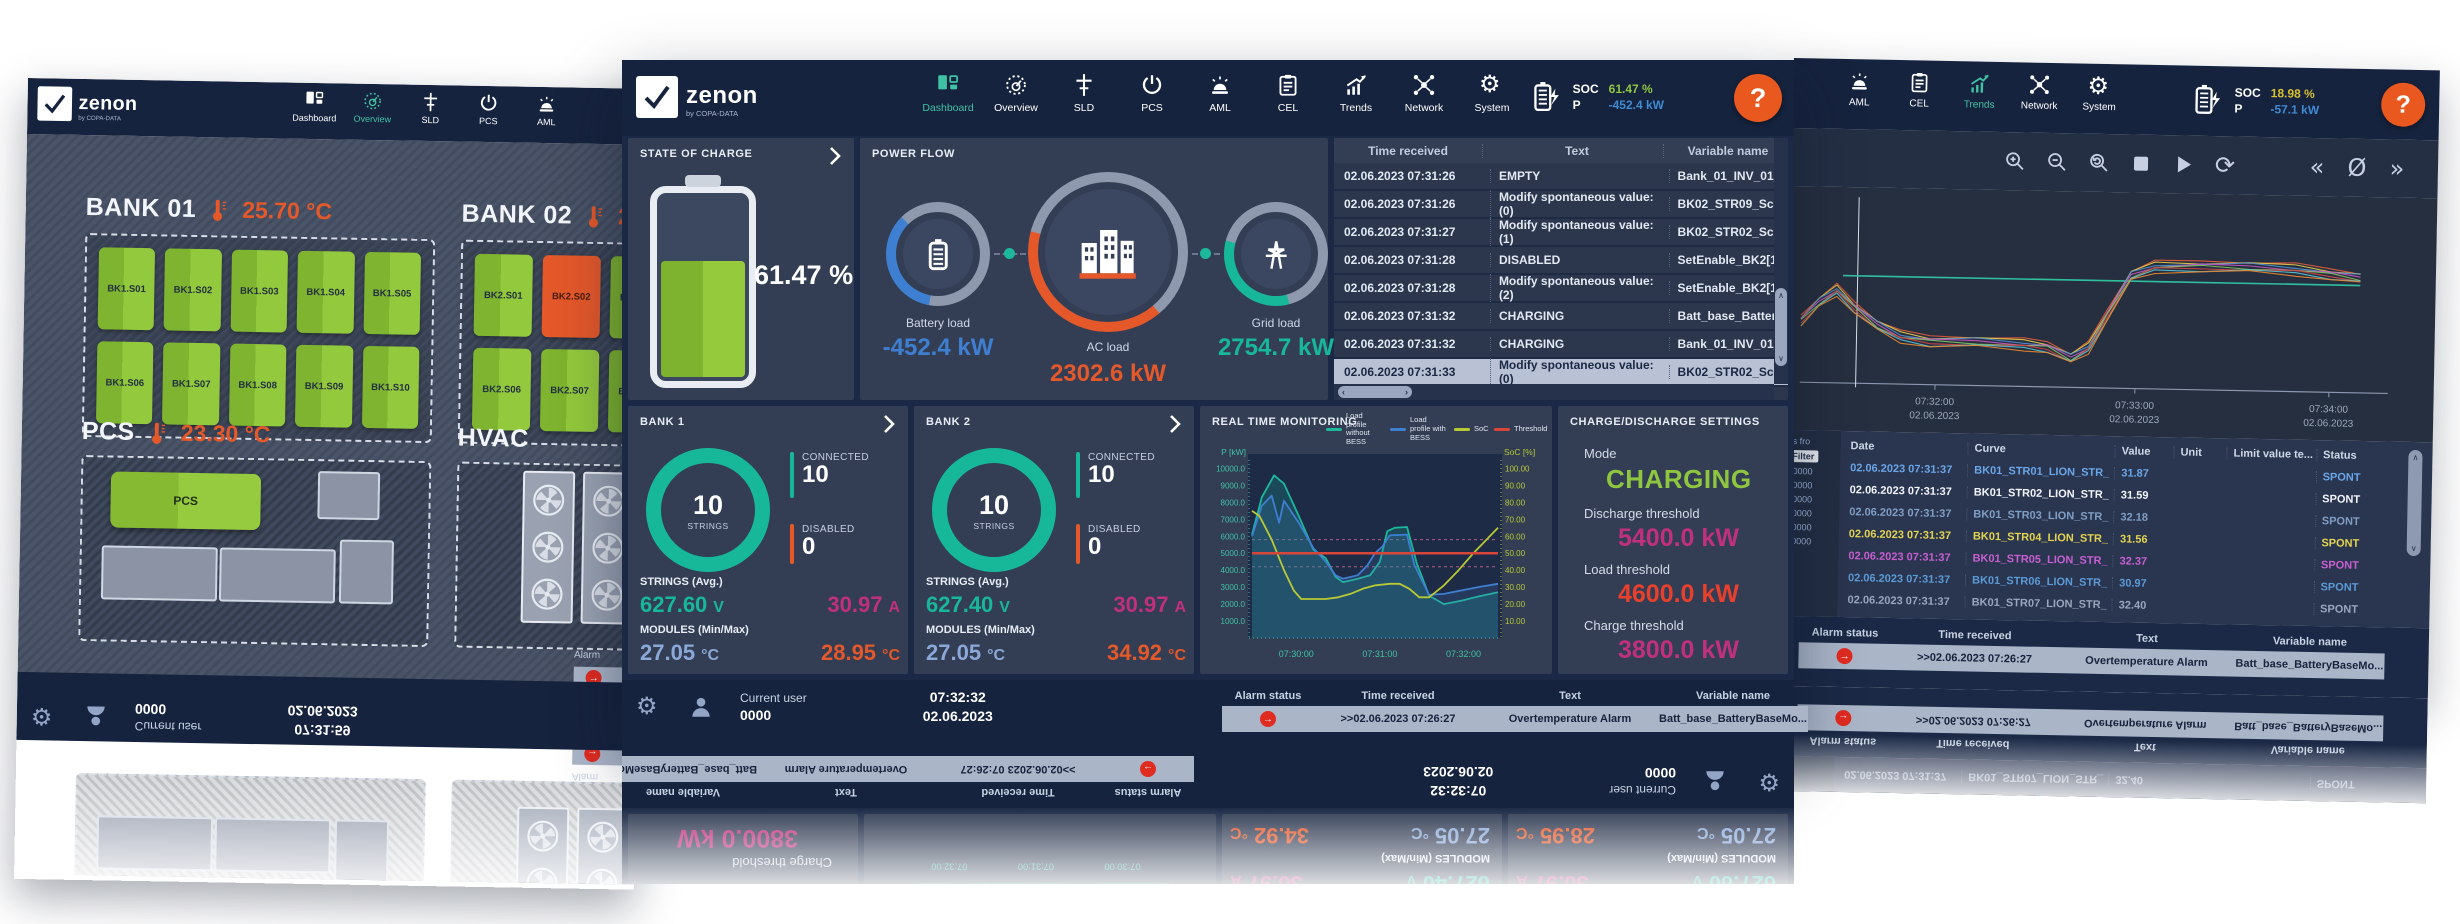 Image resolution: width=2460 pixels, height=924 pixels. I want to click on svg-text: 07:32:00, so click(1463, 654).